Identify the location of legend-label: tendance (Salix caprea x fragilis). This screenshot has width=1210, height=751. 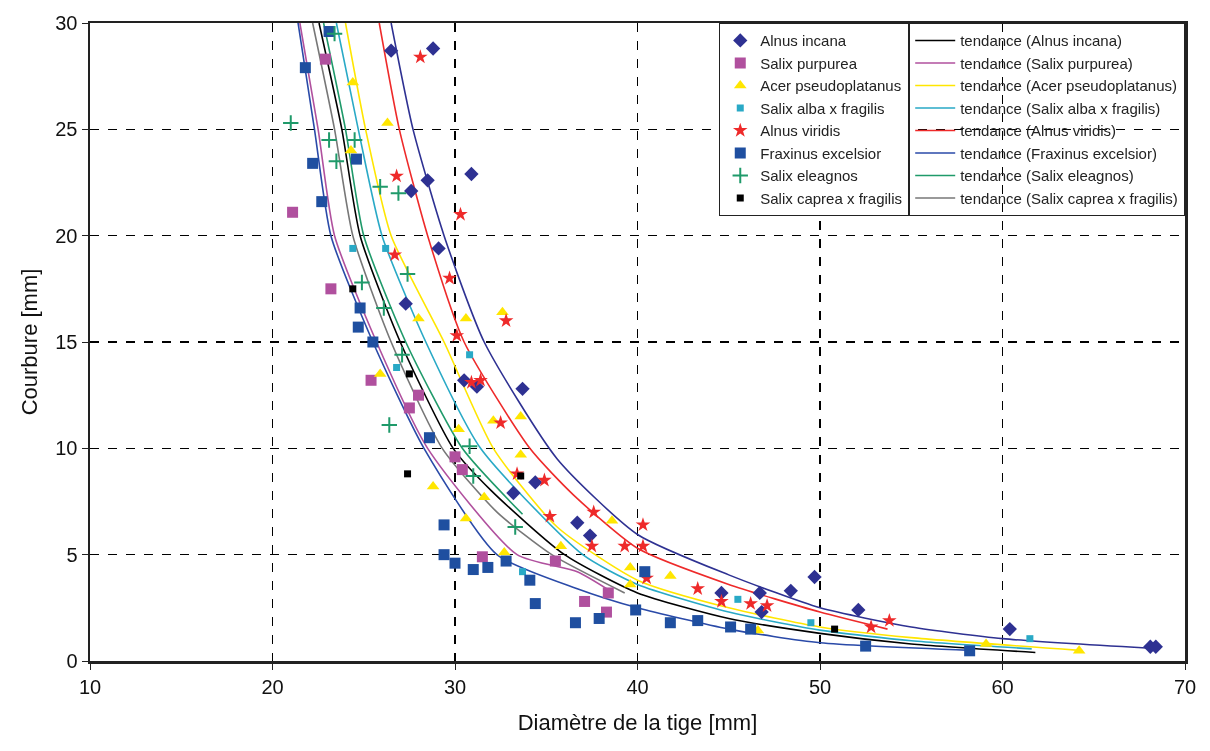
(1069, 198).